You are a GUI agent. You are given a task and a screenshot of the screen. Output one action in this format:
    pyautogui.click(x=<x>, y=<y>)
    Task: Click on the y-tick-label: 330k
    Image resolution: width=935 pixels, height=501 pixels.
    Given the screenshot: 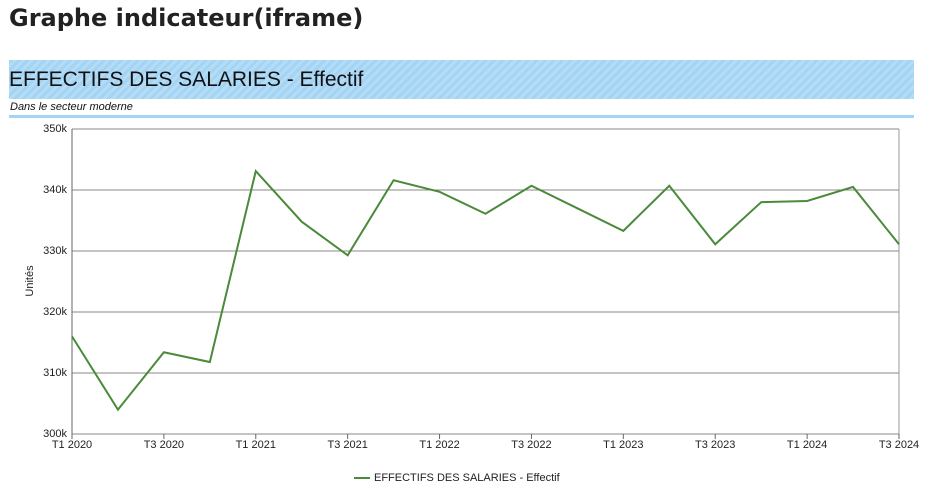 What is the action you would take?
    pyautogui.click(x=55, y=251)
    